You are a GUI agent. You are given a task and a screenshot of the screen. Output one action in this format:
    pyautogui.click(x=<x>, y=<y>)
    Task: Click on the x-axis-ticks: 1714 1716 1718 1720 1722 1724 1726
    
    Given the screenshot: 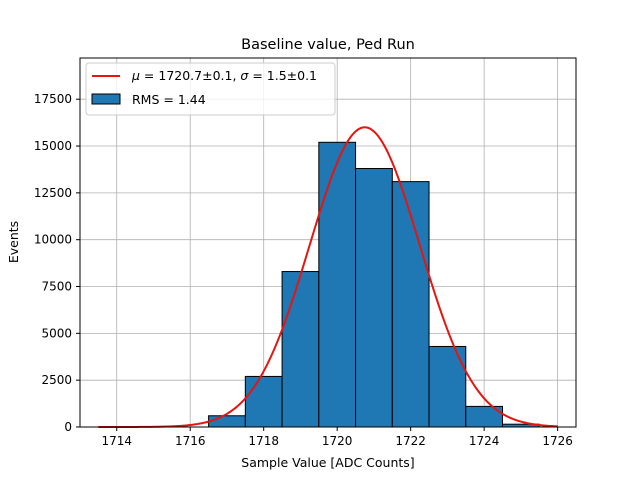 What is the action you would take?
    pyautogui.click(x=337, y=437)
    